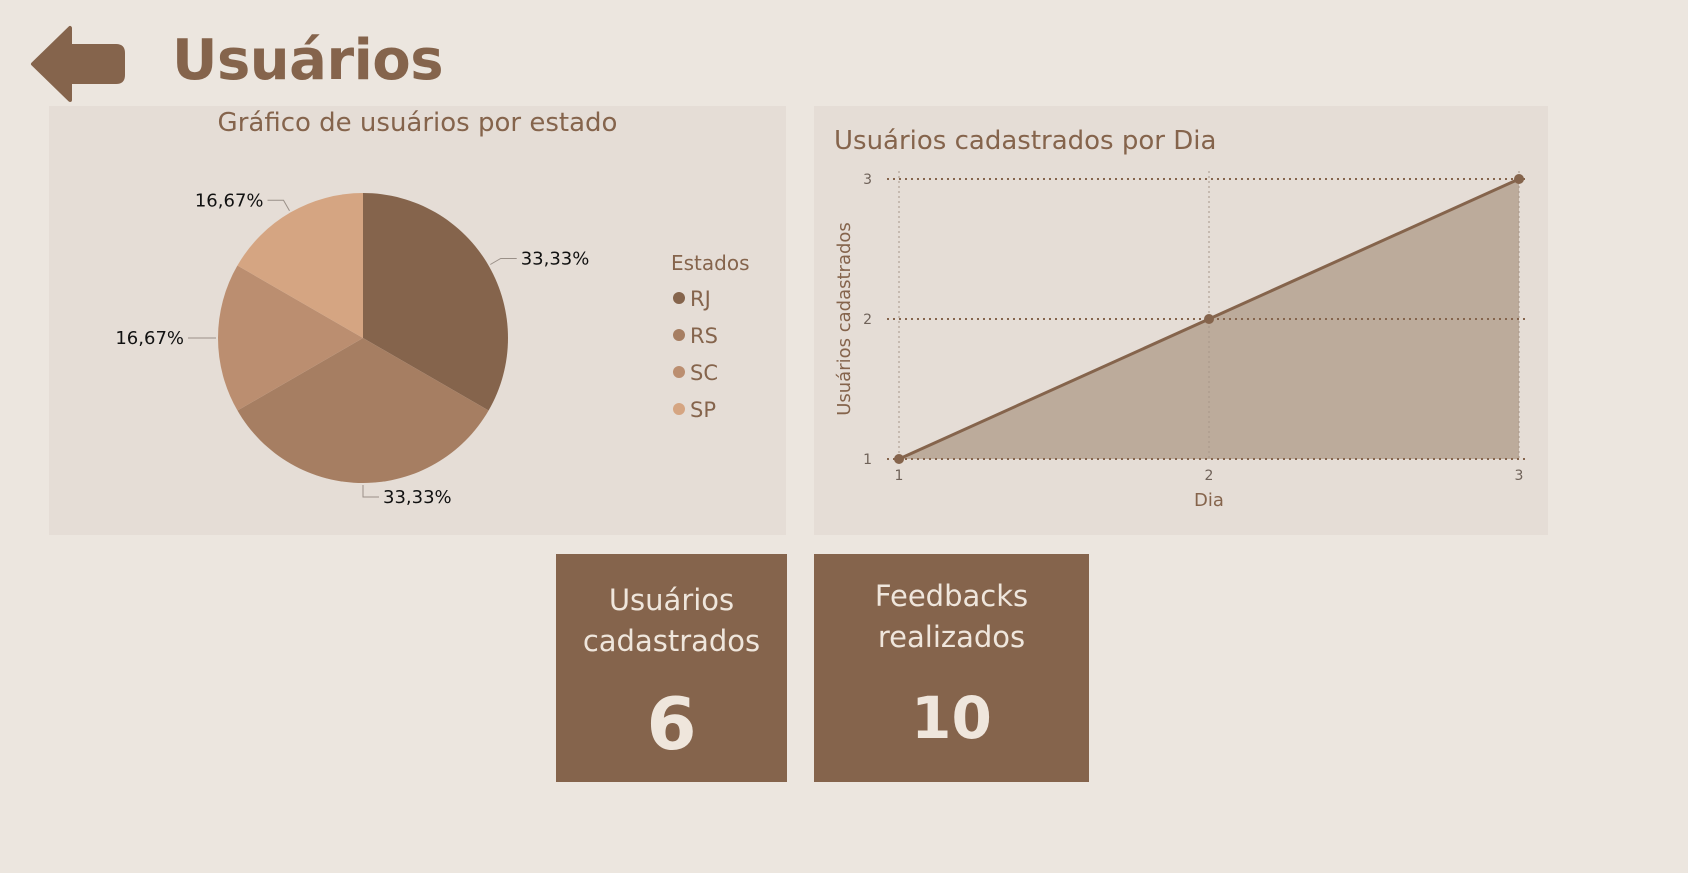 The image size is (1688, 873). Describe the element at coordinates (899, 476) in the screenshot. I see `x-tick-label: 1` at that location.